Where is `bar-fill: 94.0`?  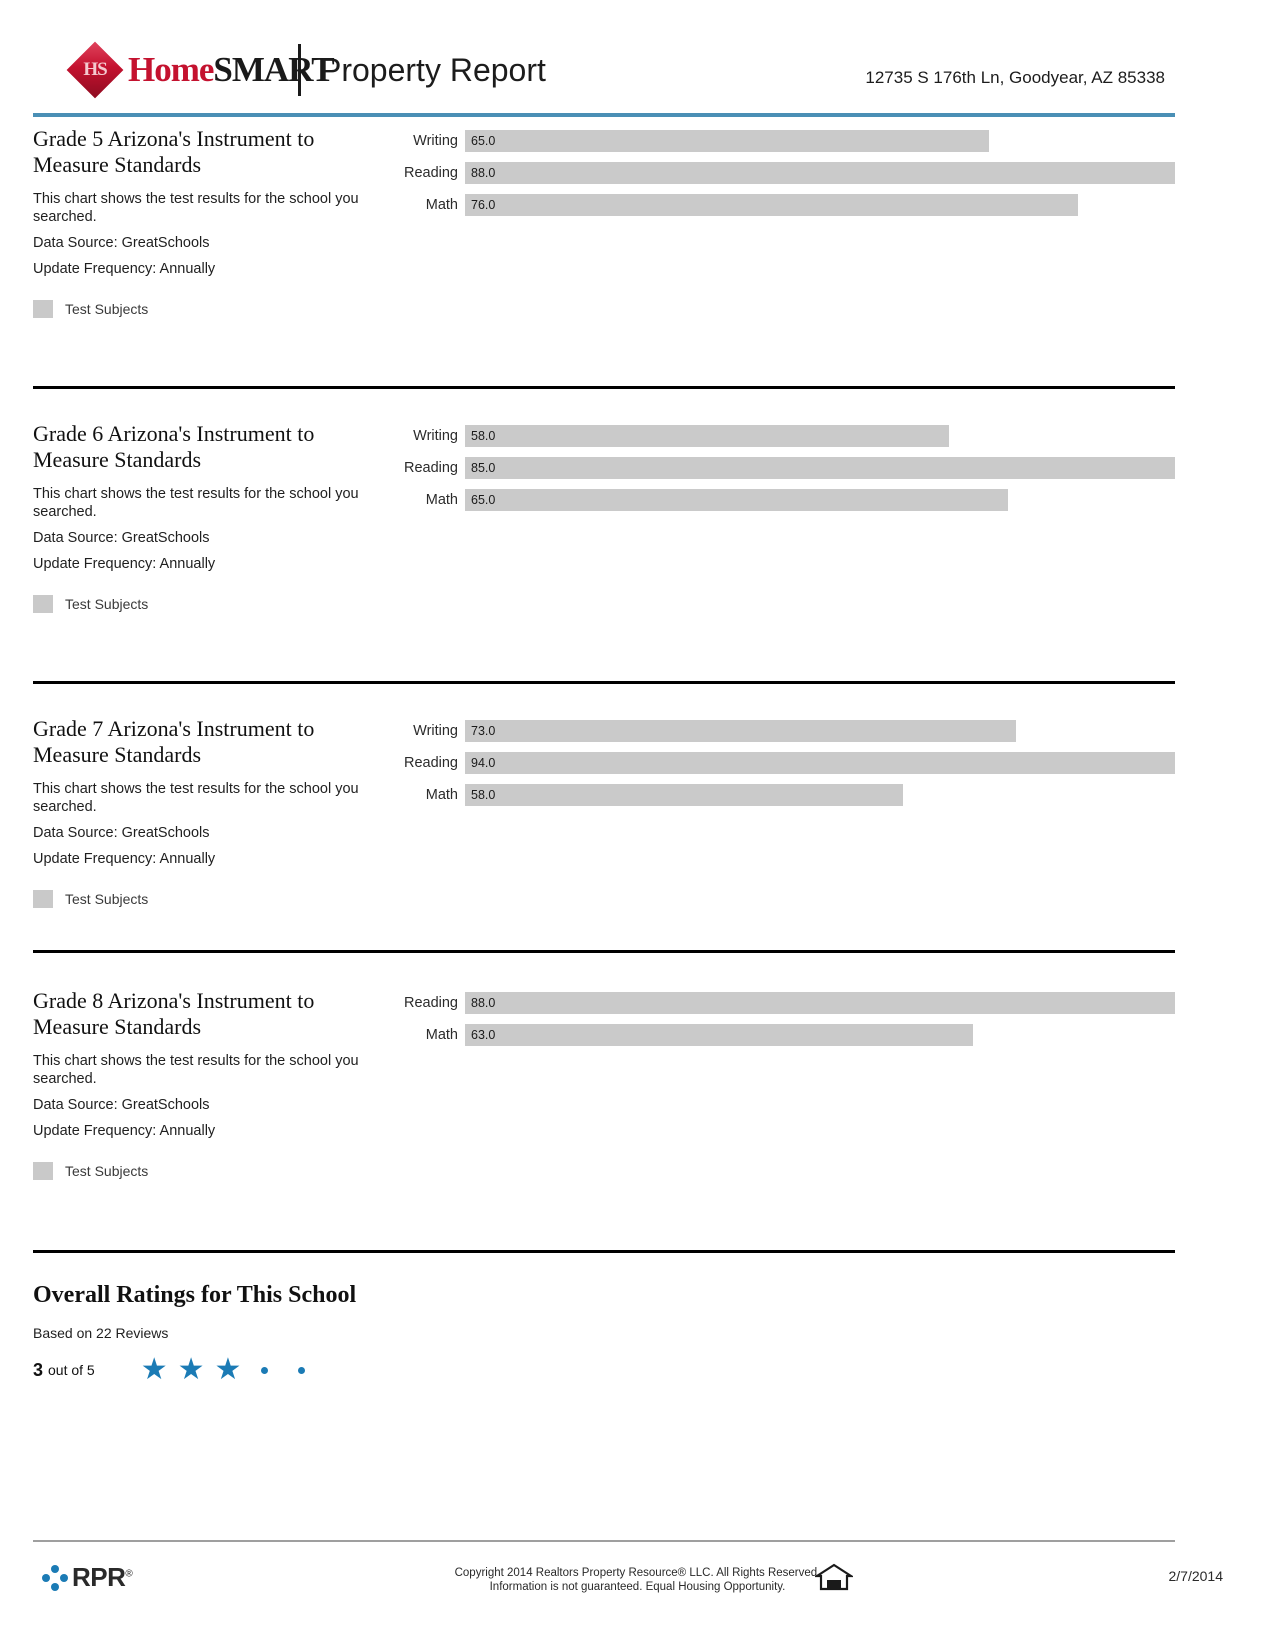
bar-fill: 94.0 is located at coordinates (820, 763).